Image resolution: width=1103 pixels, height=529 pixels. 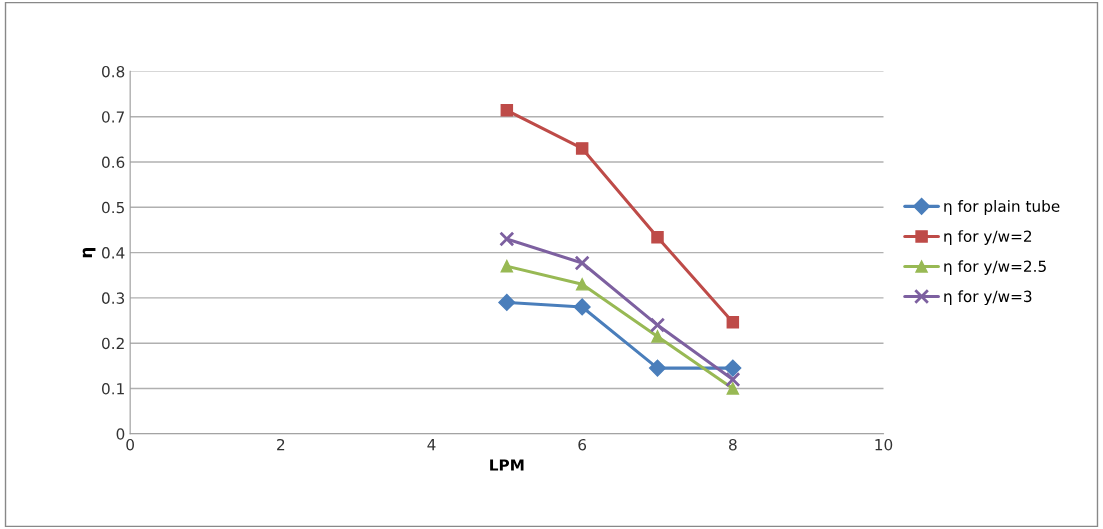 What do you see at coordinates (113, 71) in the screenshot?
I see `y-tick-label: 0.8` at bounding box center [113, 71].